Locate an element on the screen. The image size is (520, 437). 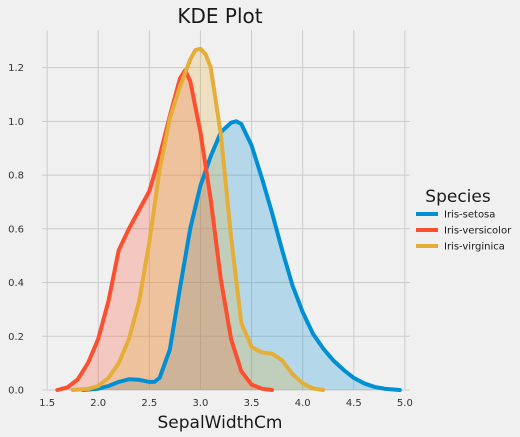
y-tick-label: 1.2 is located at coordinates (16, 68).